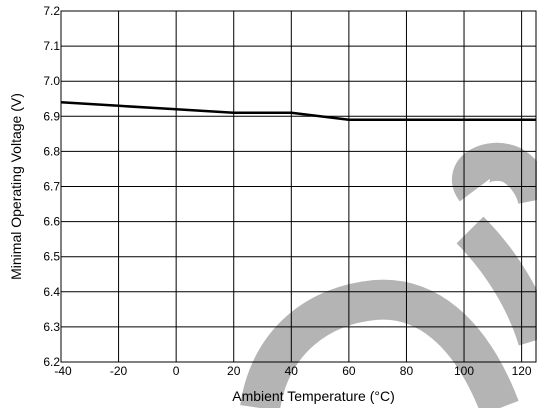  Describe the element at coordinates (51, 327) in the screenshot. I see `y-tick-label: 6.3` at that location.